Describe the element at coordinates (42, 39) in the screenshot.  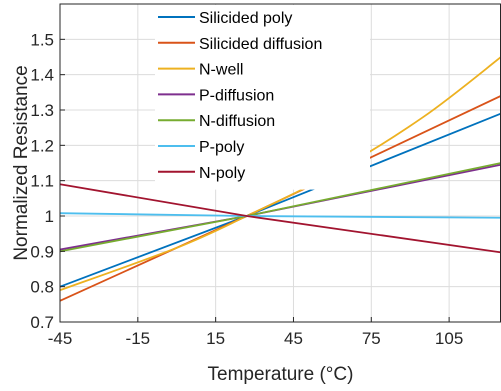
I see `y-tick-label: 1.5` at that location.